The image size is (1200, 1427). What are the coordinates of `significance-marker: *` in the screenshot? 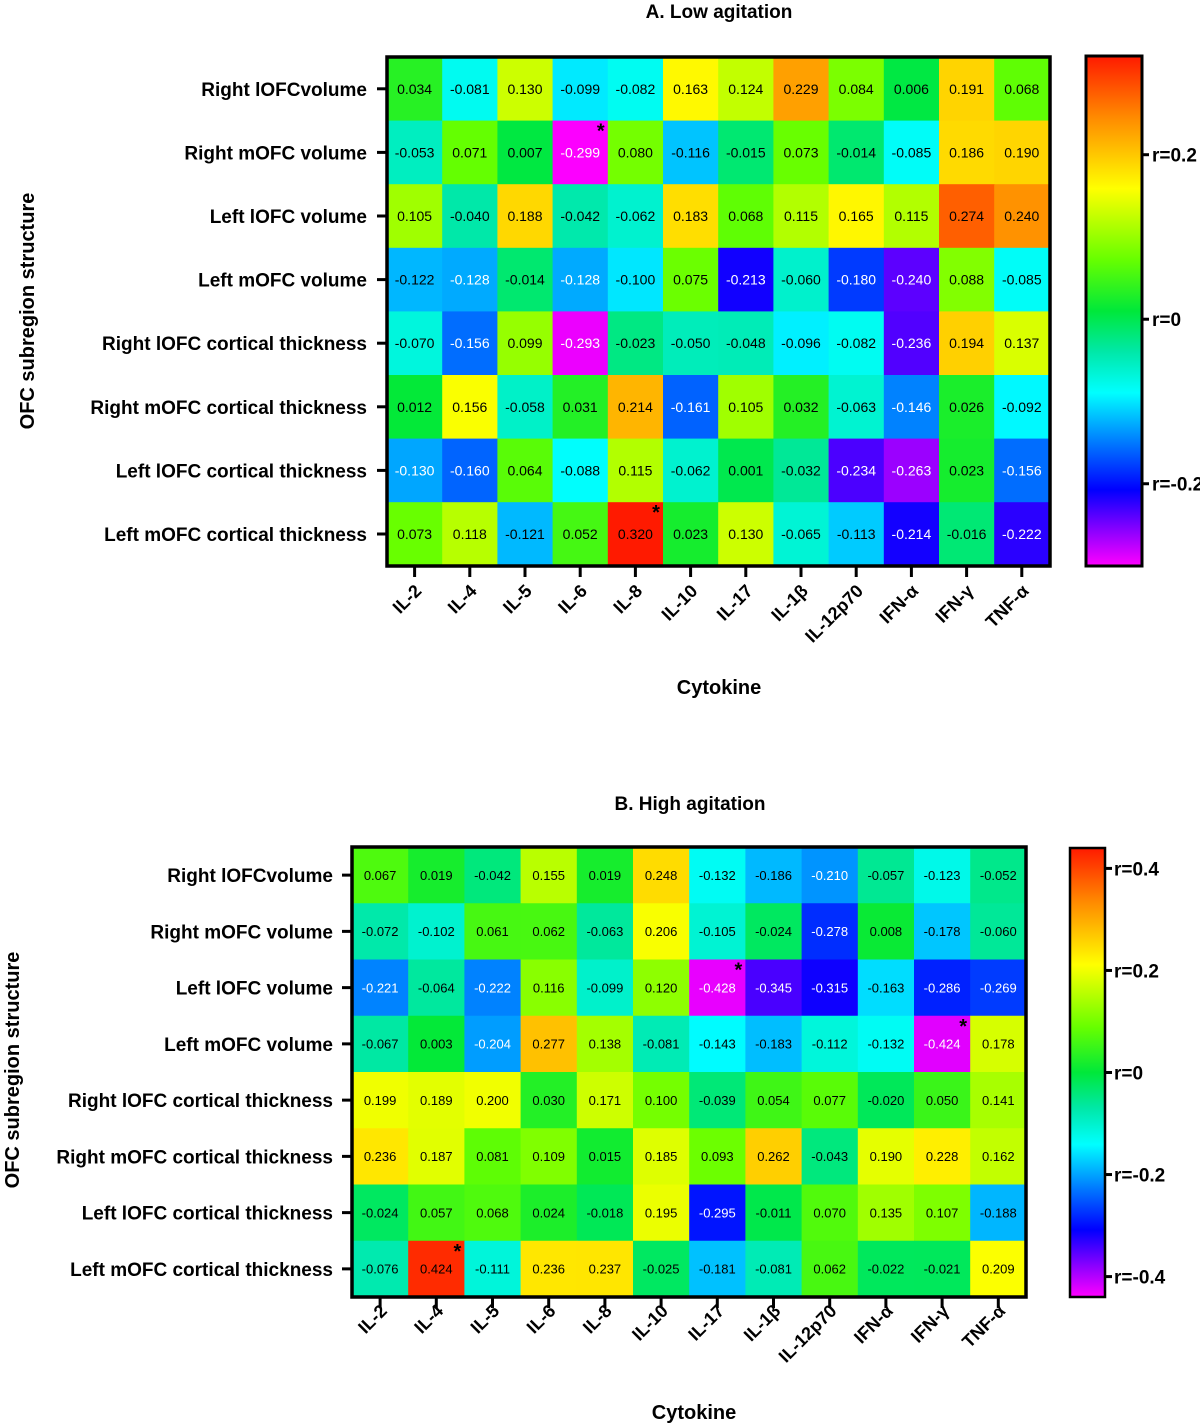 It's located at (458, 1252).